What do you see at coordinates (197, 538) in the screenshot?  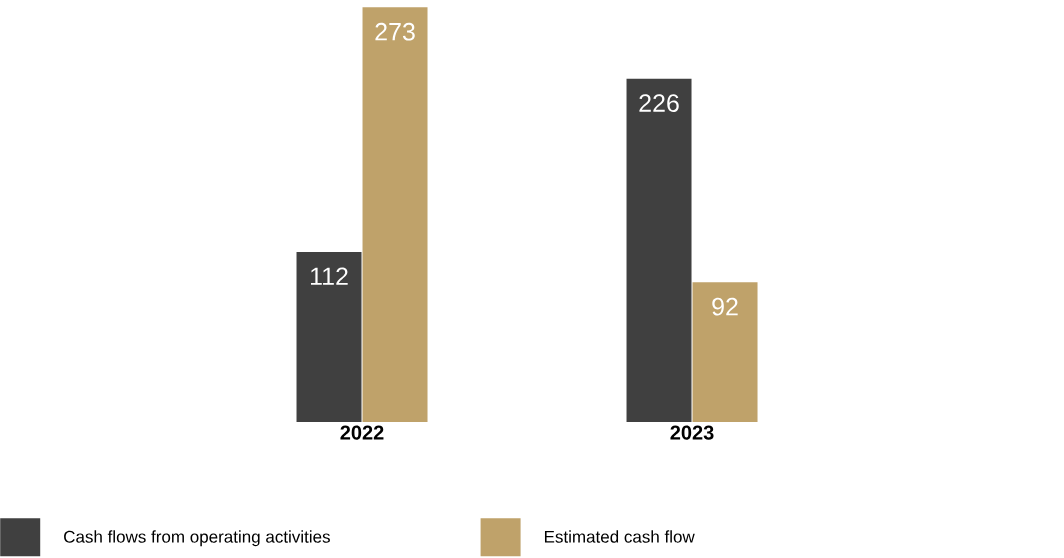 I see `legend-label: Cash flows from operating activities` at bounding box center [197, 538].